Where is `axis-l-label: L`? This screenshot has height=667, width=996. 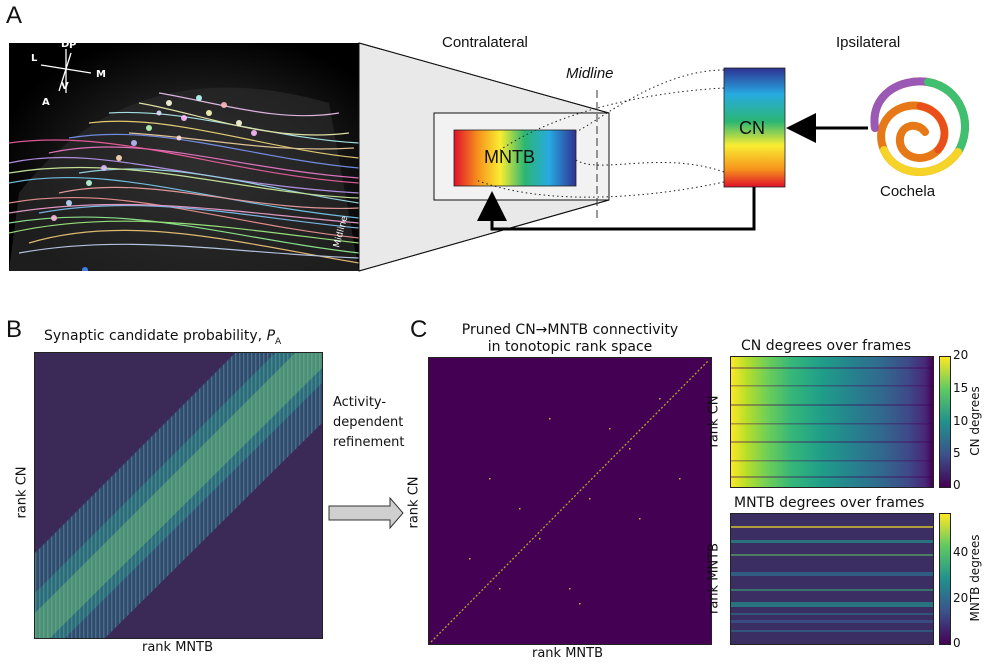
axis-l-label: L is located at coordinates (34, 58).